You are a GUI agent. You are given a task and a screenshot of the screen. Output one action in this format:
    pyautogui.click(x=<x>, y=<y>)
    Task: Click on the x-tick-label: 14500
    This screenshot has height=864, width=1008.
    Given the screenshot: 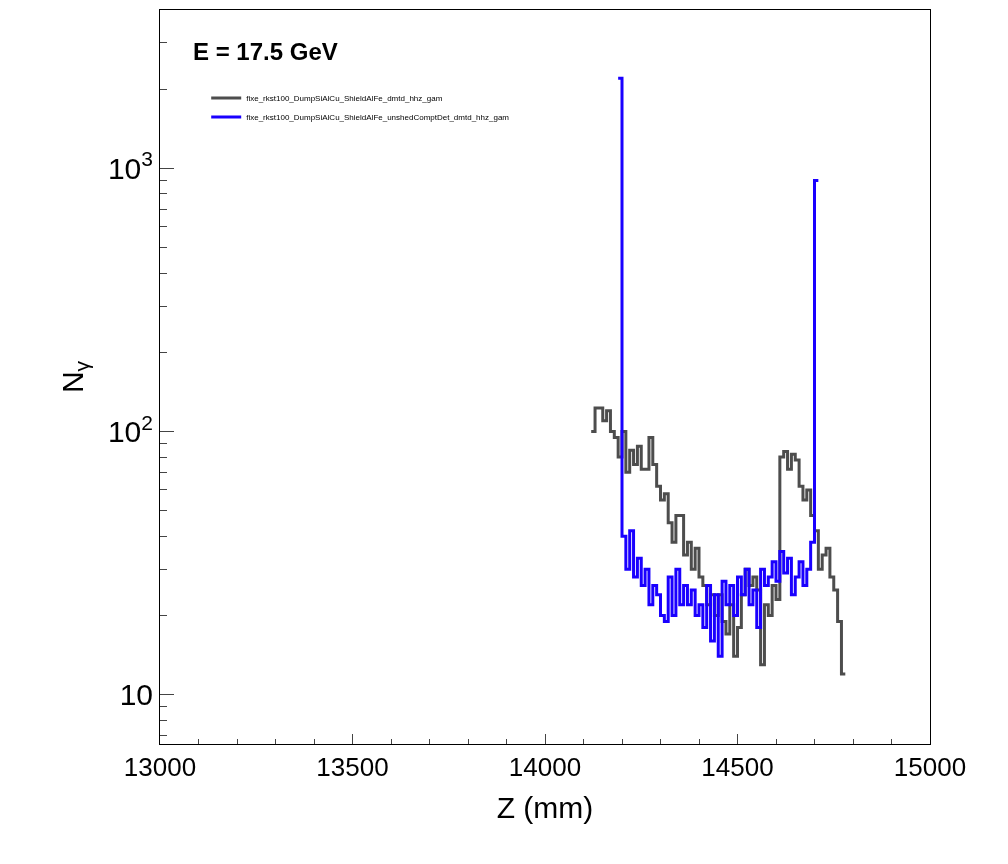 What is the action you would take?
    pyautogui.click(x=737, y=767)
    